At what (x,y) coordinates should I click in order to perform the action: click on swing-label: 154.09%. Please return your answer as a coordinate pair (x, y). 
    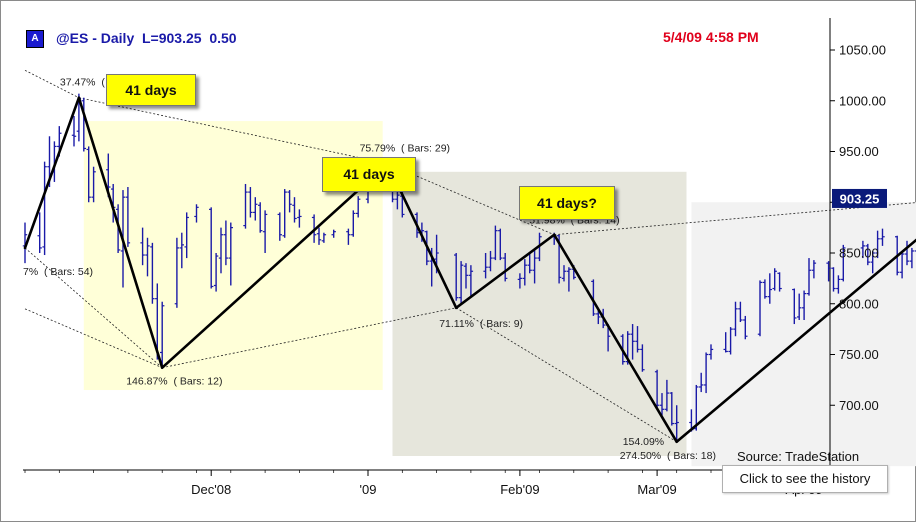
    Looking at the image, I should click on (643, 442).